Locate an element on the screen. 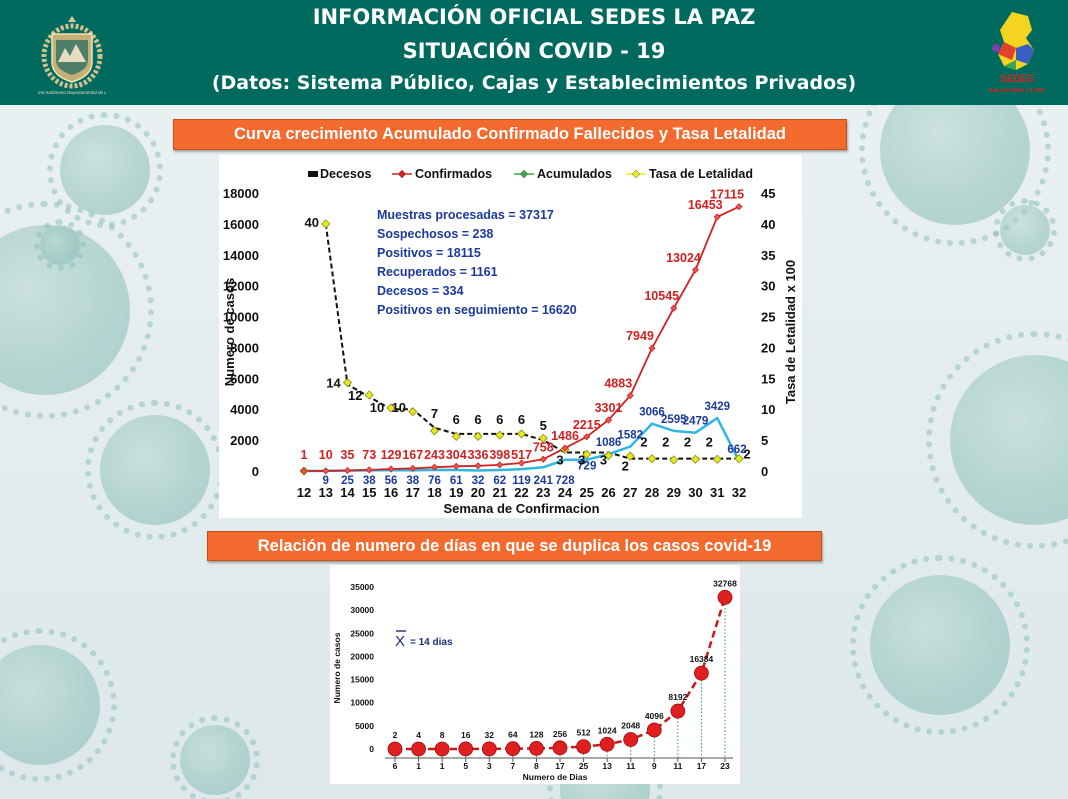 The width and height of the screenshot is (1068, 799). doubling-data-label: 128 is located at coordinates (536, 734).